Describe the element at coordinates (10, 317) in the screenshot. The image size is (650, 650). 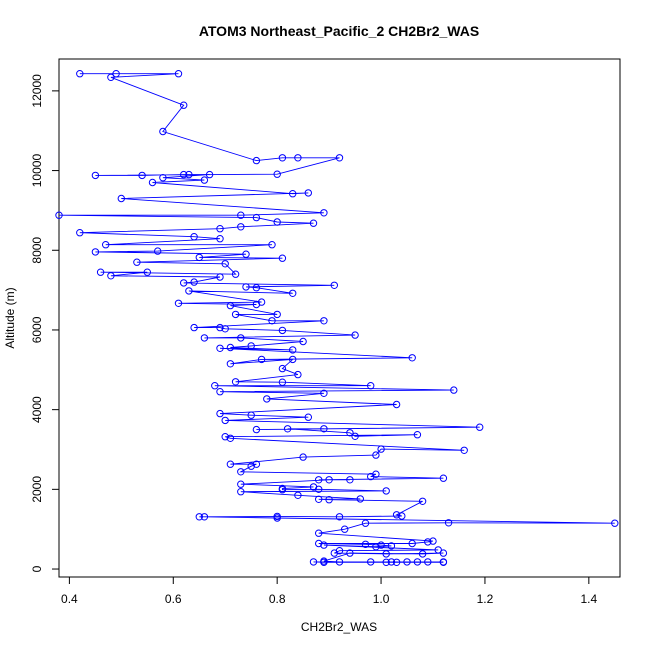
I see `y-axis-label: Altitude (m)` at that location.